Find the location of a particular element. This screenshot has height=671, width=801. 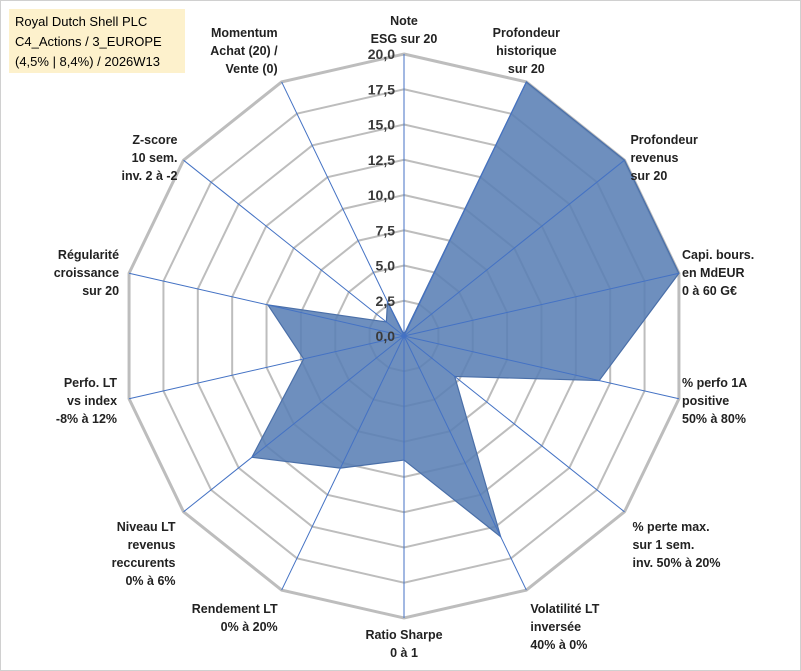

tick-label-2: 5,0 is located at coordinates (386, 266).